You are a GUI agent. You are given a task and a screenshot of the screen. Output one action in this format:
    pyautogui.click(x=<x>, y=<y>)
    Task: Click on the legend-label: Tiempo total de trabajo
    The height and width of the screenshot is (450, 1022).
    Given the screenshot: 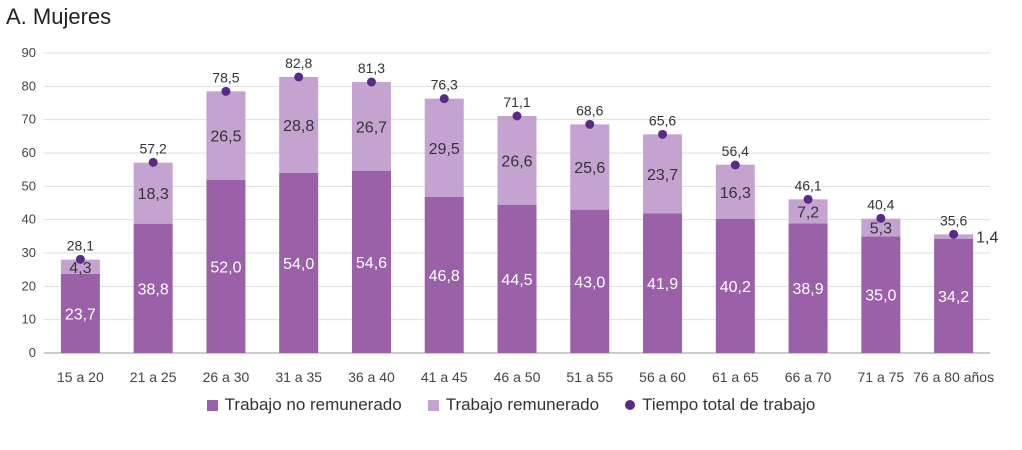 What is the action you would take?
    pyautogui.click(x=729, y=404)
    